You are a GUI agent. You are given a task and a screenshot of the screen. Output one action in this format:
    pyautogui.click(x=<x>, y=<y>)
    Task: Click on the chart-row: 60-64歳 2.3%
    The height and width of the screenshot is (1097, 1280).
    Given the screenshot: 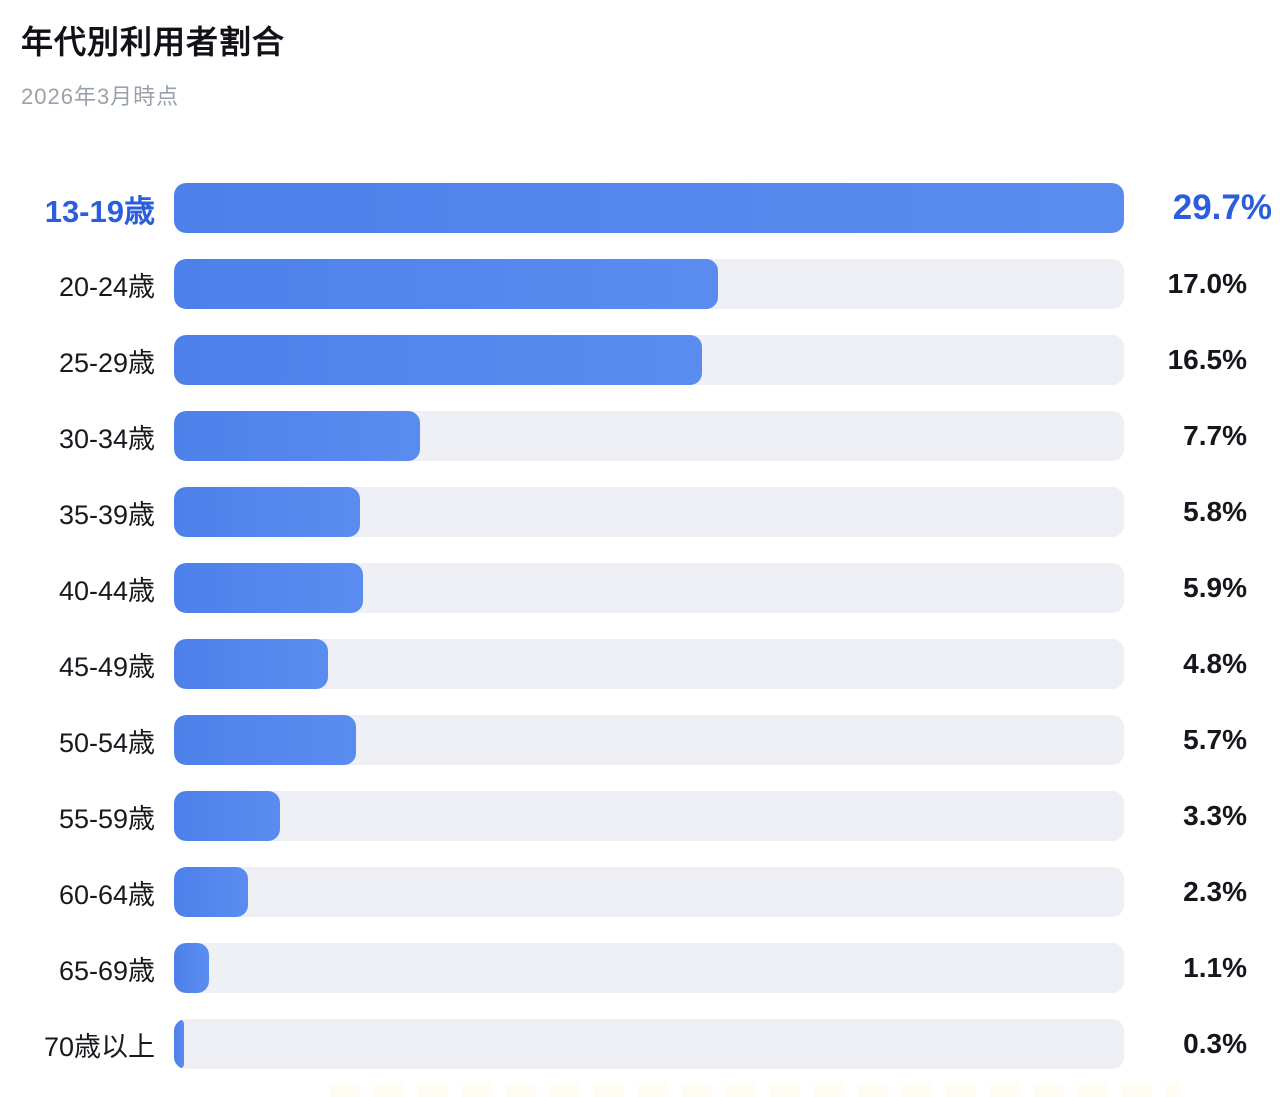 What is the action you would take?
    pyautogui.click(x=640, y=892)
    